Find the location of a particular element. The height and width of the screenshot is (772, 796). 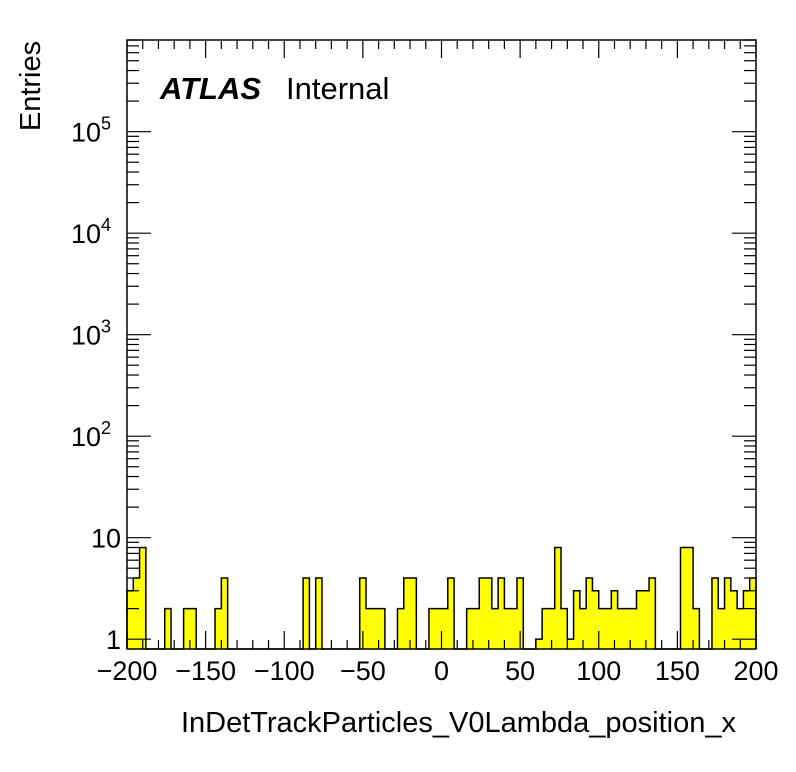

x-tick-label: 0 is located at coordinates (441, 671).